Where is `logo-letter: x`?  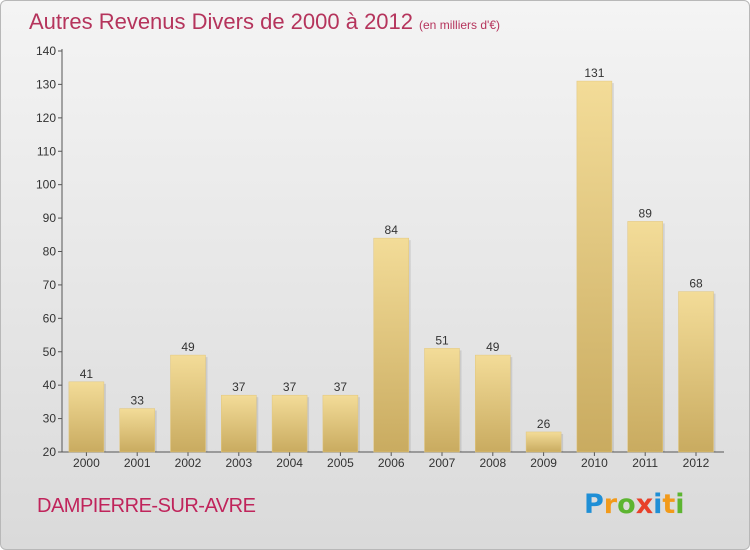 logo-letter: x is located at coordinates (644, 504).